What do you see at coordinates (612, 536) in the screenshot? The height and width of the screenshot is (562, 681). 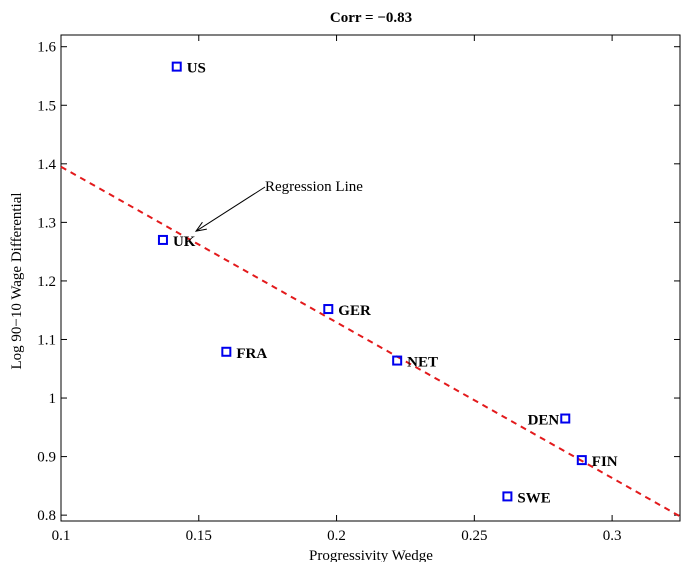 I see `x-tick-label: 0.3` at bounding box center [612, 536].